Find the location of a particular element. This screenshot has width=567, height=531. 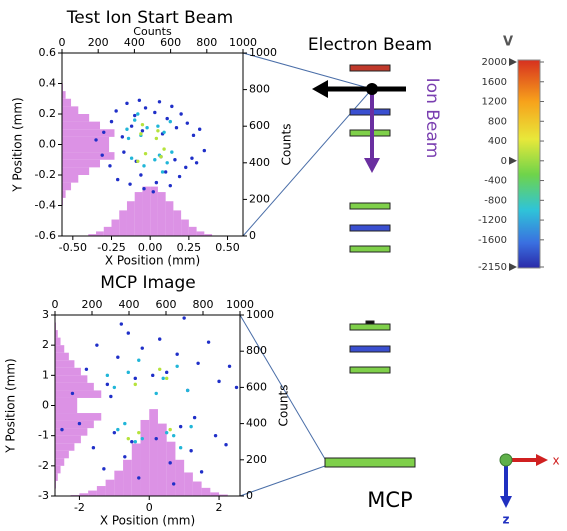

colorbar-tick-label: -800 is located at coordinates (495, 200).